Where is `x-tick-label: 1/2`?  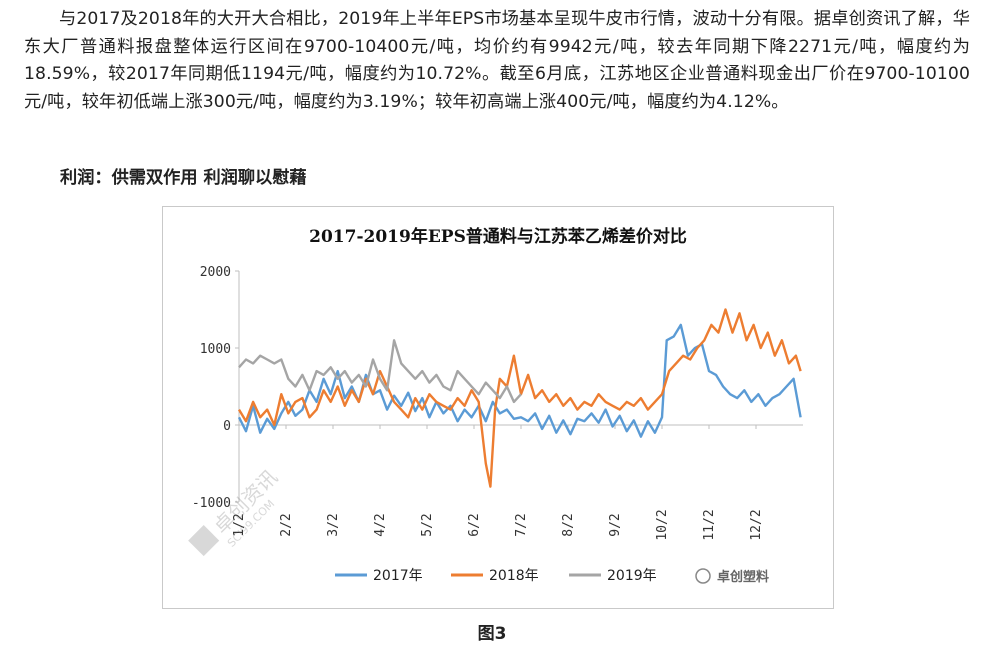 x-tick-label: 1/2 is located at coordinates (239, 524).